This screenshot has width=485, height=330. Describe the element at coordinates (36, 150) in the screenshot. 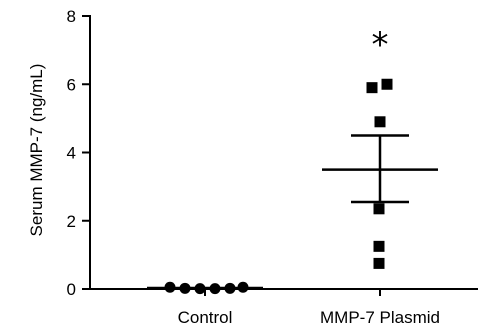

I see `y-axis-title: Serum MMP-7 (ng/mL)` at that location.